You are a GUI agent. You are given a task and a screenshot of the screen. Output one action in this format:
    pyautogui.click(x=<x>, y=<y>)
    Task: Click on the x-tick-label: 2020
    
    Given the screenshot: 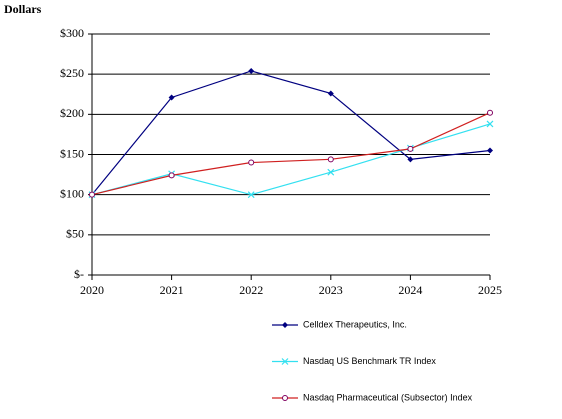 What is the action you would take?
    pyautogui.click(x=92, y=290)
    